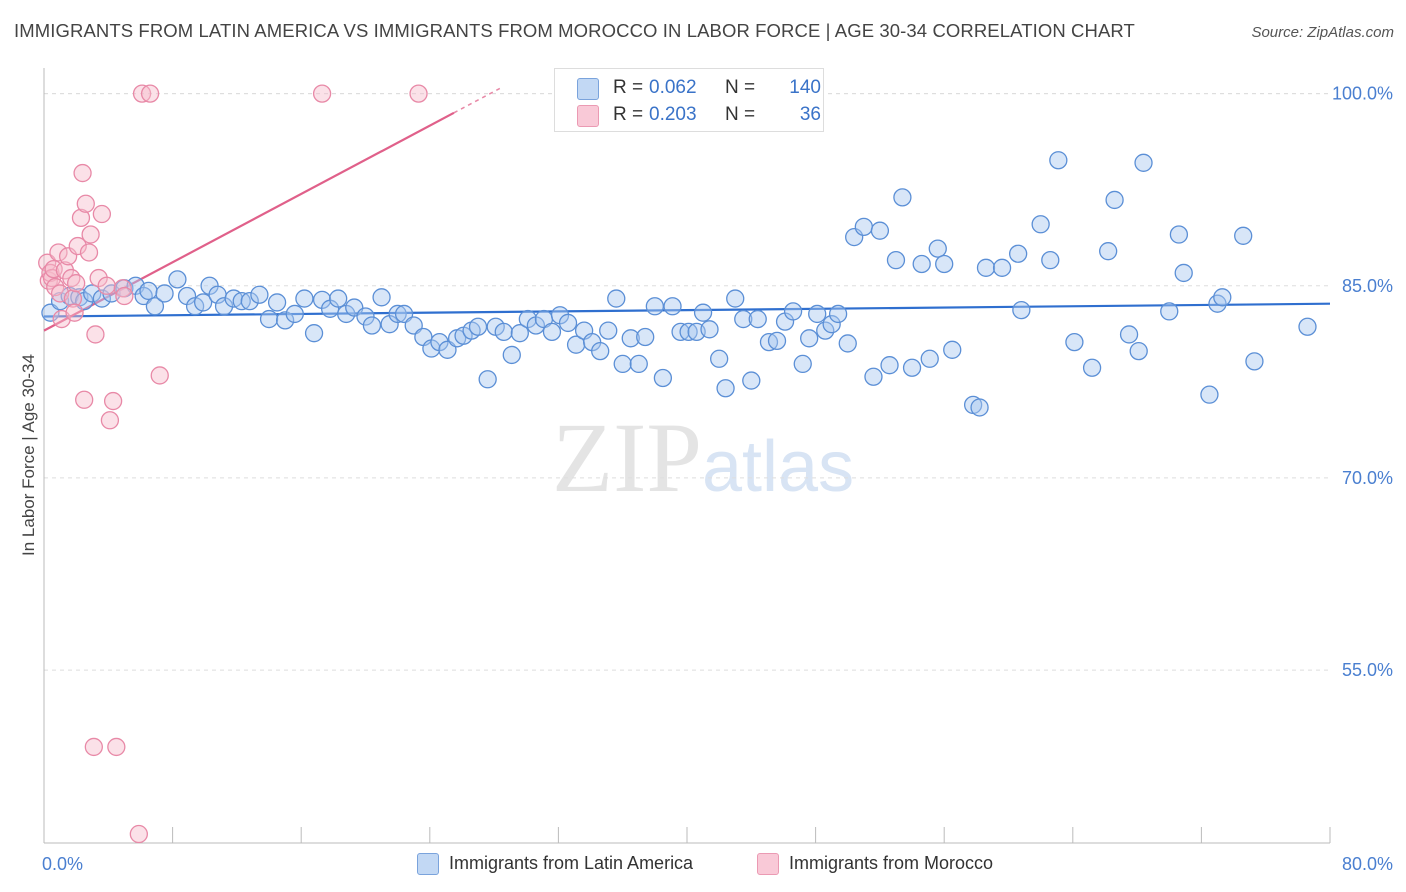 This screenshot has height=892, width=1406. I want to click on bottom-legend-label: Immigrants from Latin America, so click(571, 863).